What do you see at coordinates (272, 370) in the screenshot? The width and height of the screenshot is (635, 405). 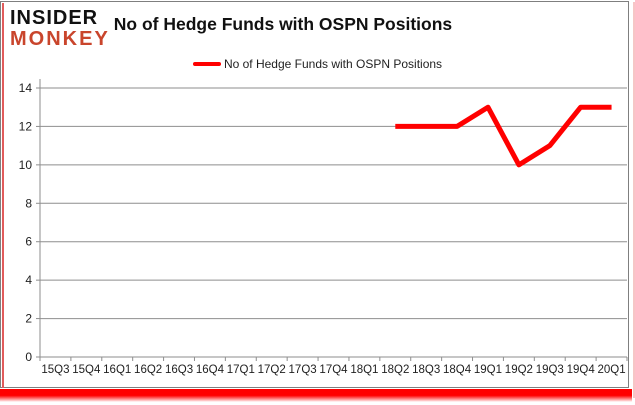 I see `x-tick-label: 17Q2` at bounding box center [272, 370].